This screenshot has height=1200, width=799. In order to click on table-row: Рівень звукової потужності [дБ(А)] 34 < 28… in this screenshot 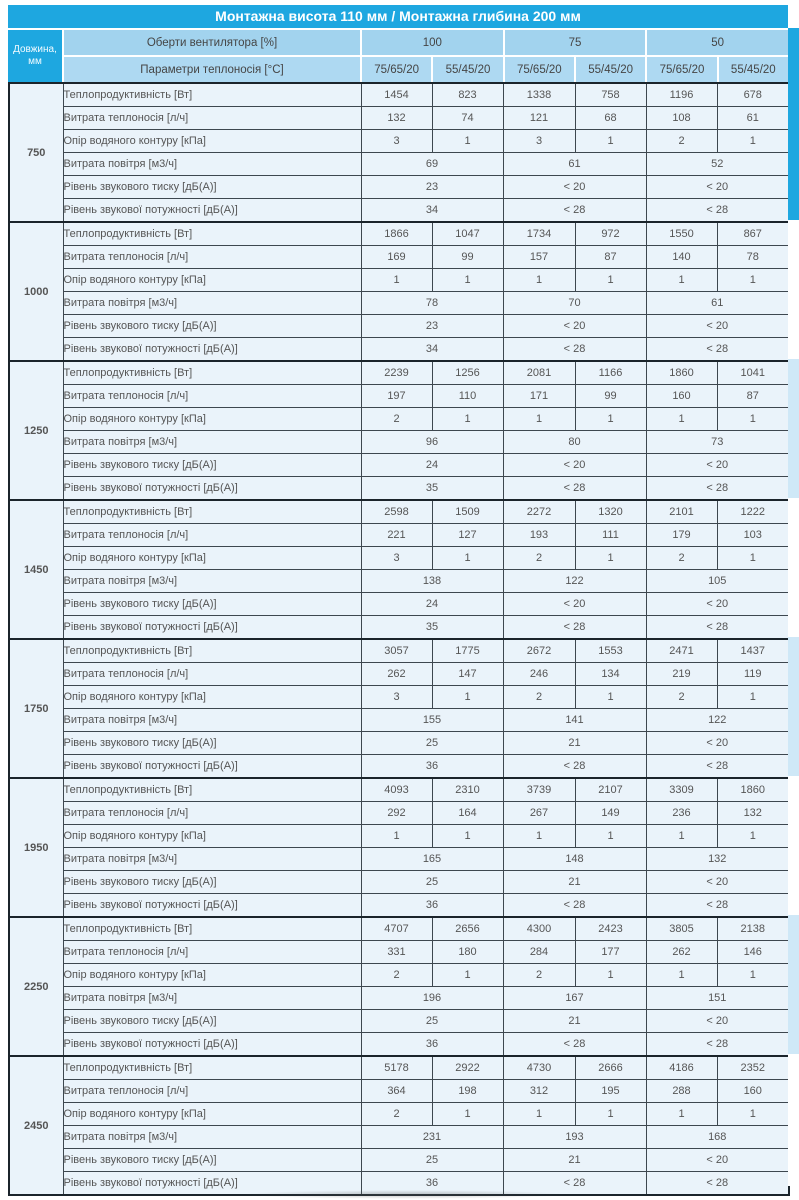, I will do `click(399, 210)`.